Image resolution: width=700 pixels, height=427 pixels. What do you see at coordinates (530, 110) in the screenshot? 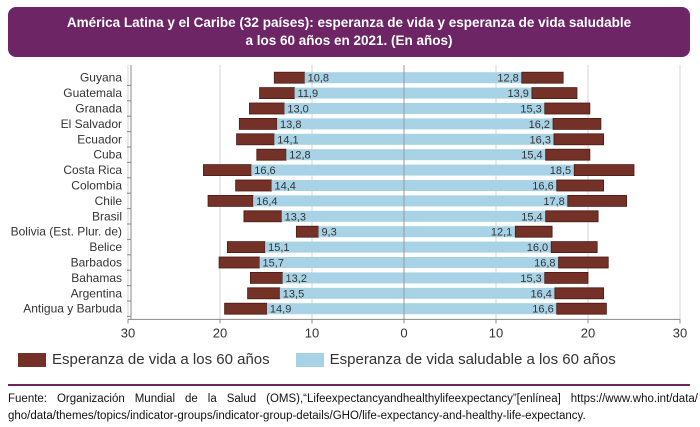
I see `data-label-right: 15,3` at bounding box center [530, 110].